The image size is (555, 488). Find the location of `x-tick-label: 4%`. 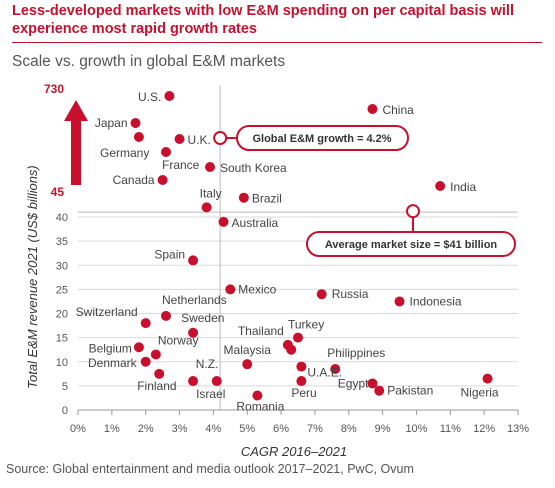

x-tick-label: 4% is located at coordinates (213, 429).